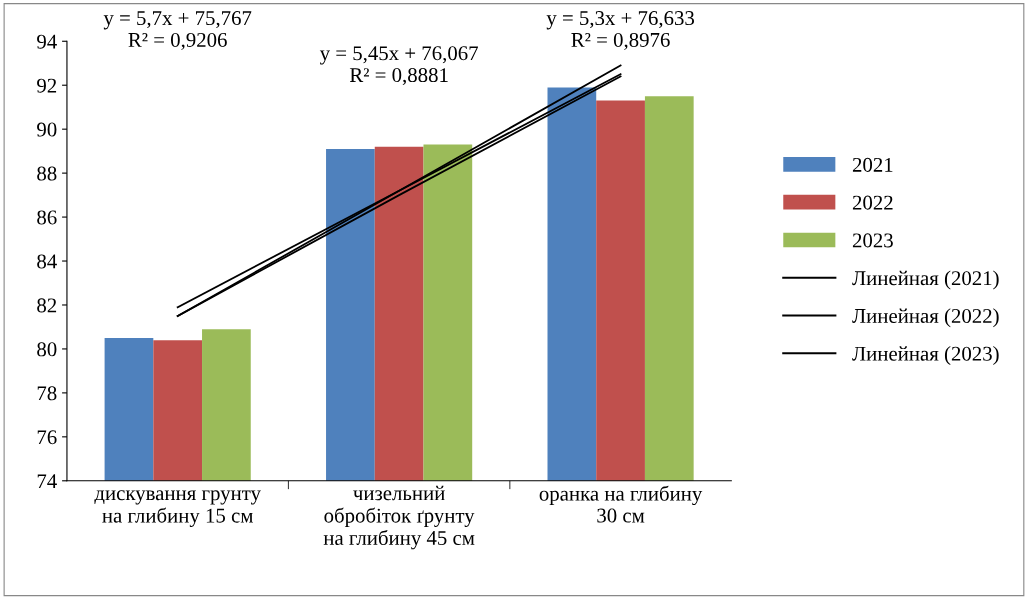 Image resolution: width=1030 pixels, height=598 pixels. What do you see at coordinates (621, 504) in the screenshot?
I see `x-tick-label: оранка на глибину 30 см` at bounding box center [621, 504].